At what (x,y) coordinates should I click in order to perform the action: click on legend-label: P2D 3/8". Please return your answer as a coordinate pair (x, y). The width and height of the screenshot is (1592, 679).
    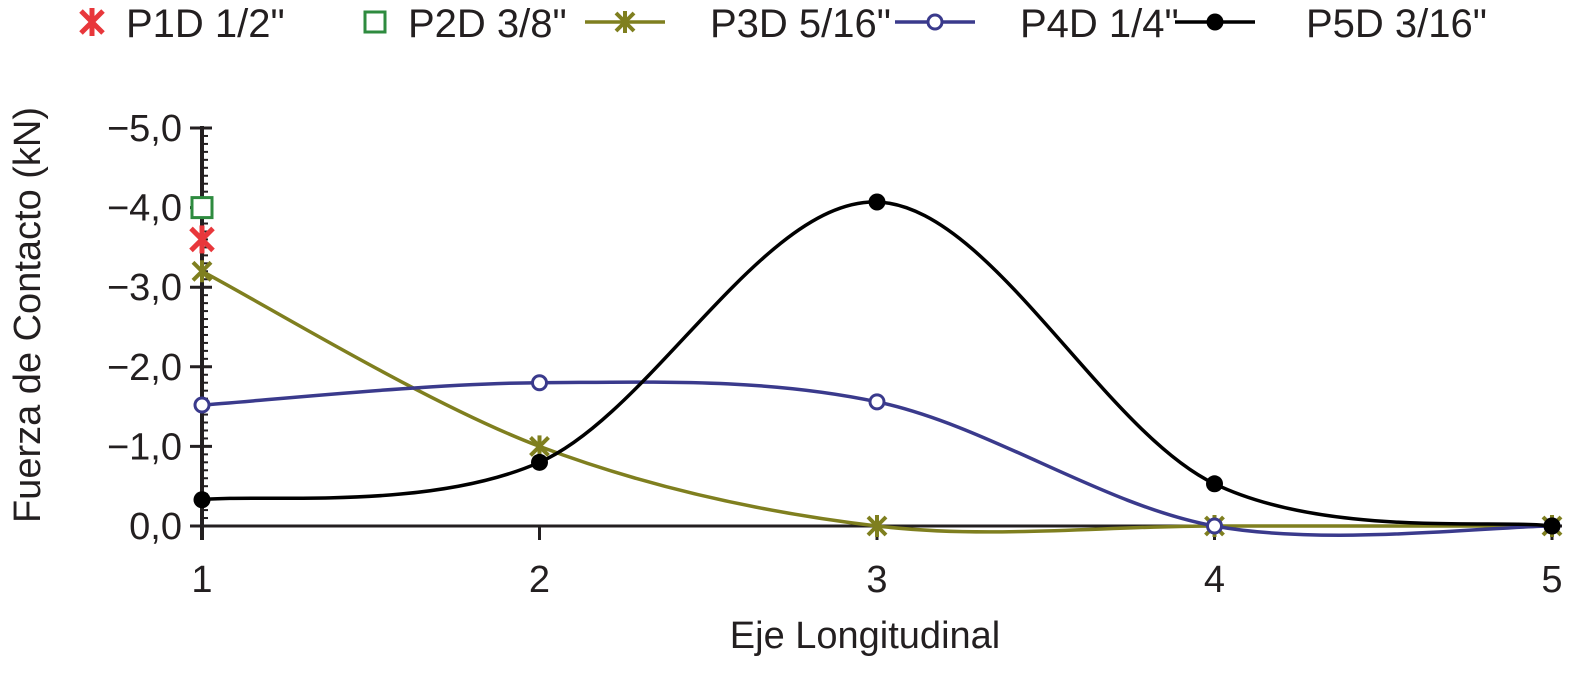
    Looking at the image, I should click on (487, 24).